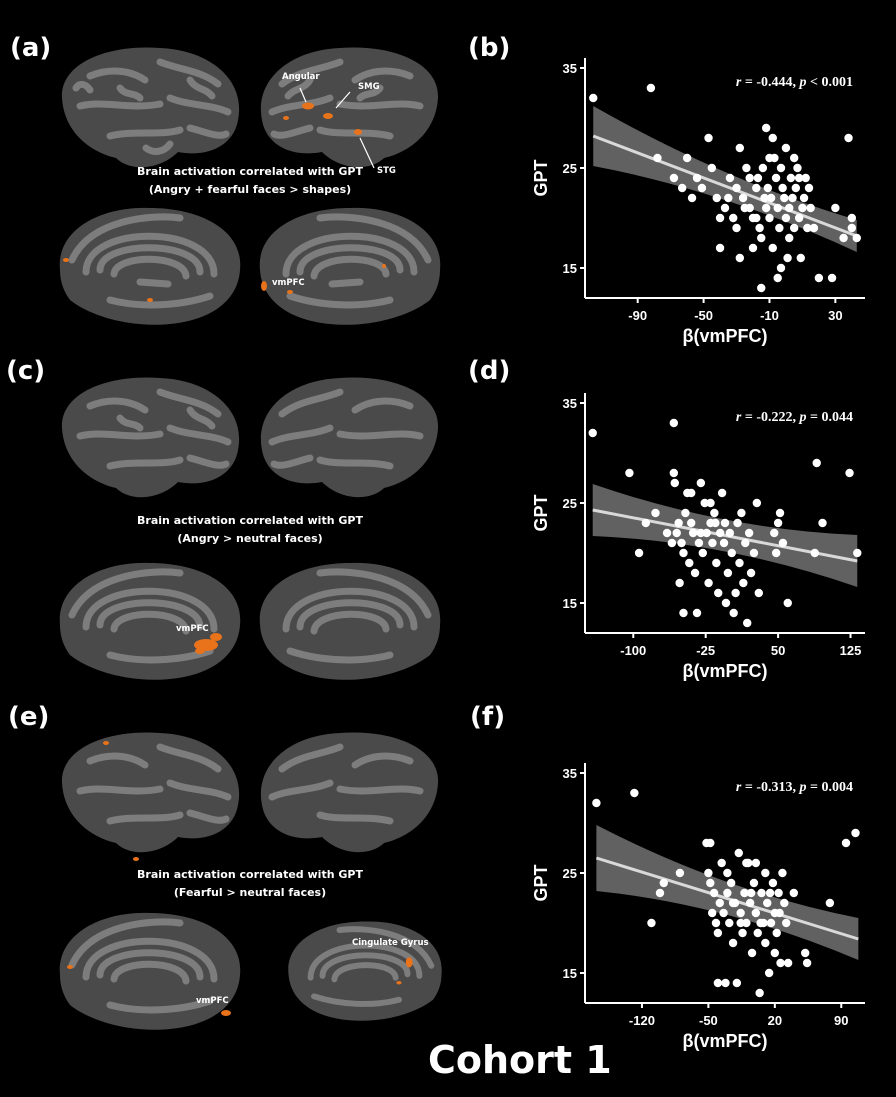 The height and width of the screenshot is (1097, 896). What do you see at coordinates (841, 1020) in the screenshot?
I see `x-tick-label: 90` at bounding box center [841, 1020].